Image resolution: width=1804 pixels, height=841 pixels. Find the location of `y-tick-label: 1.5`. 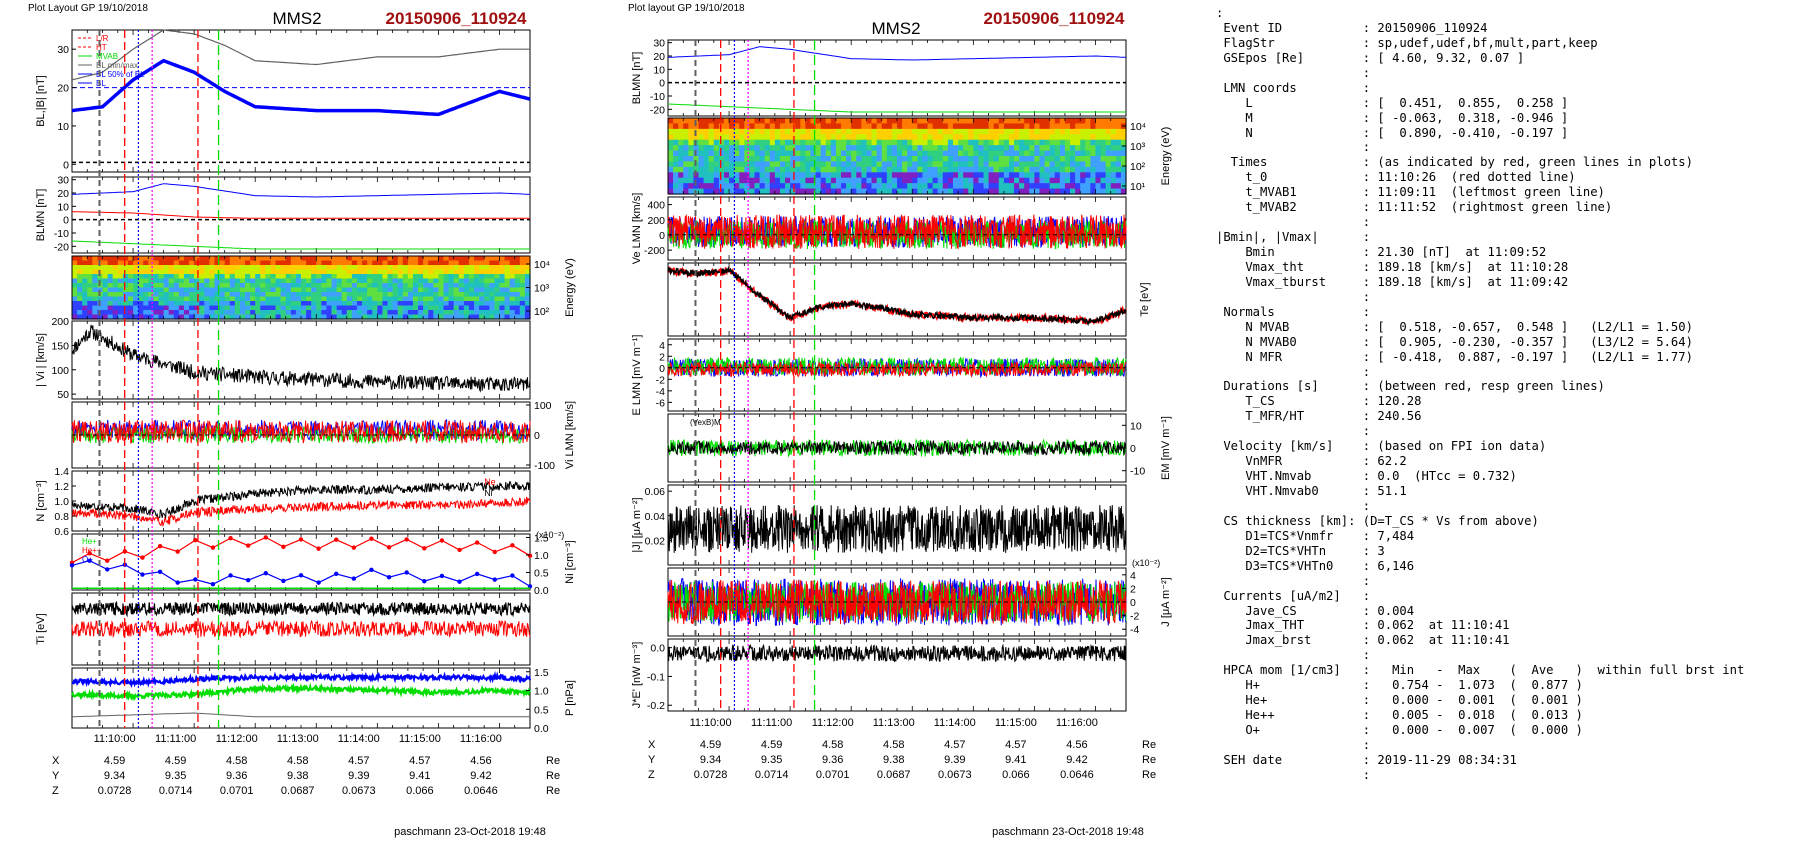

y-tick-label: 1.5 is located at coordinates (541, 673).